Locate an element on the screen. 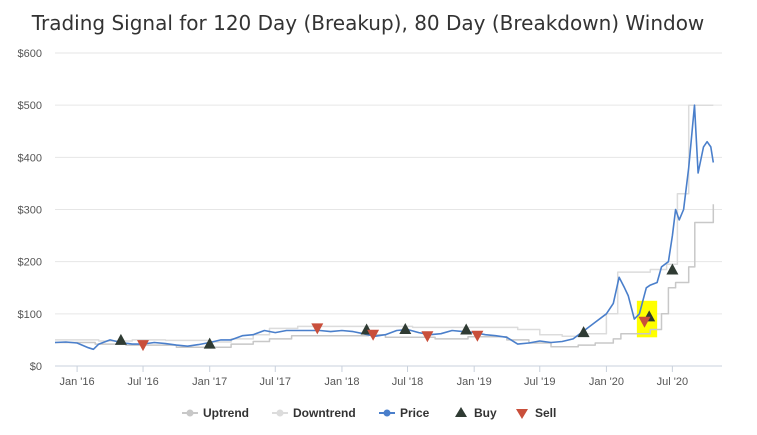 The height and width of the screenshot is (435, 757). x-tick-label: Jan '19 is located at coordinates (474, 382).